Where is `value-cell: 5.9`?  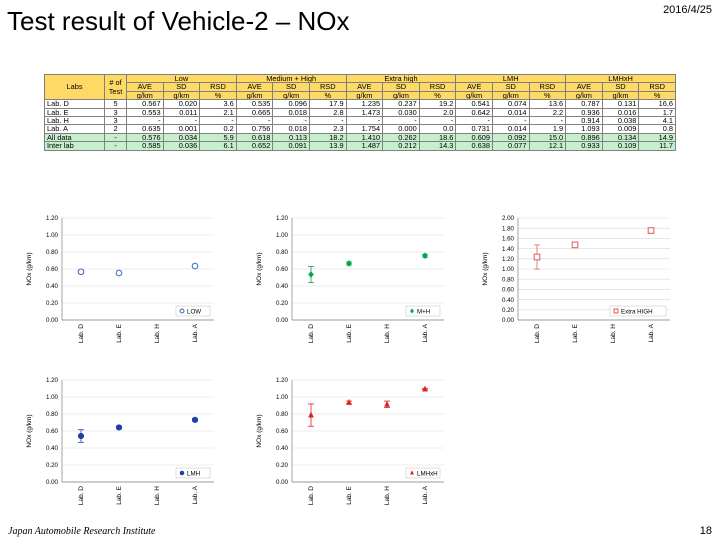
value-cell: 5.9 is located at coordinates (218, 137).